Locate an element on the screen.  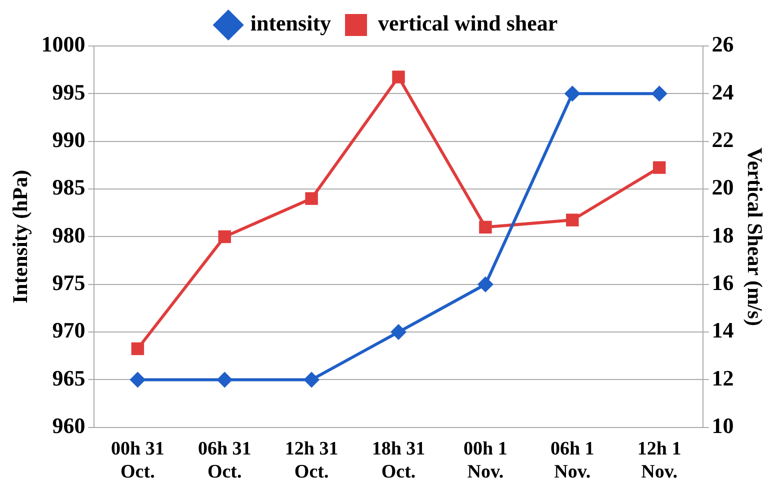
y-tick-label: 960 is located at coordinates (69, 425).